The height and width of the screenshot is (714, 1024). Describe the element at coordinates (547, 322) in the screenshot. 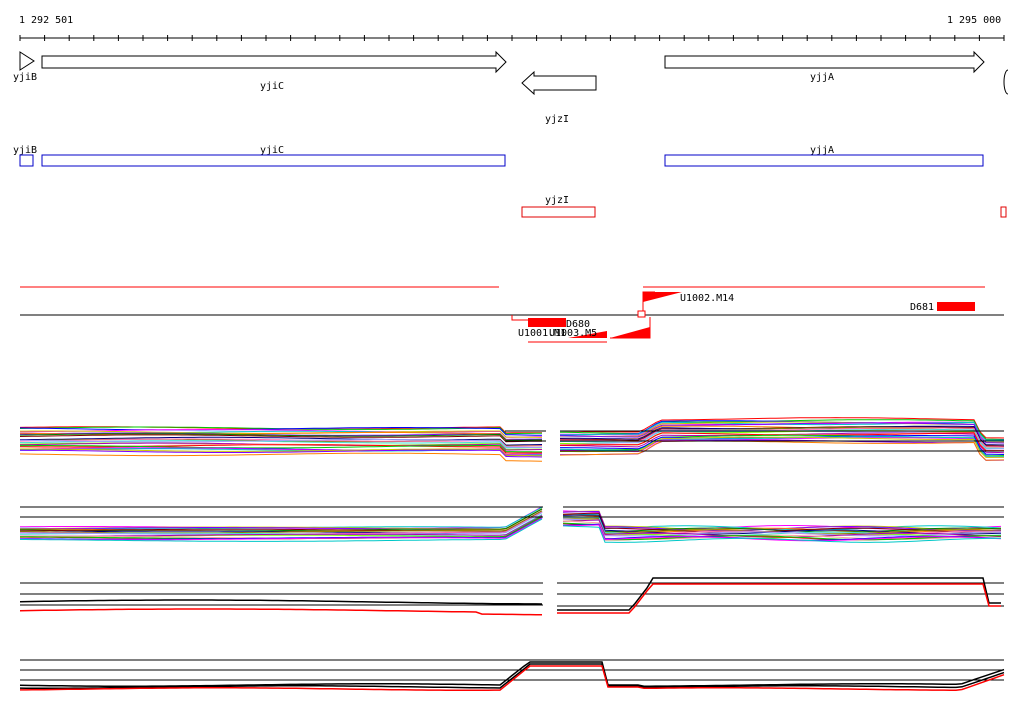

I see `feature-marker-D680` at that location.